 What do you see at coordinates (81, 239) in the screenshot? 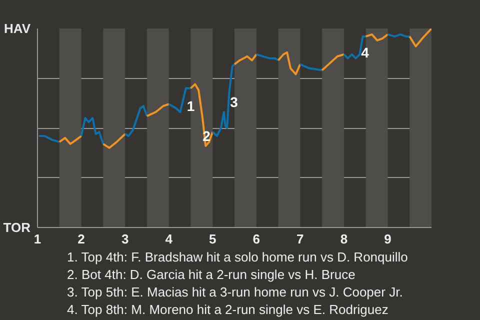
I see `x-tick-label: 2` at bounding box center [81, 239].